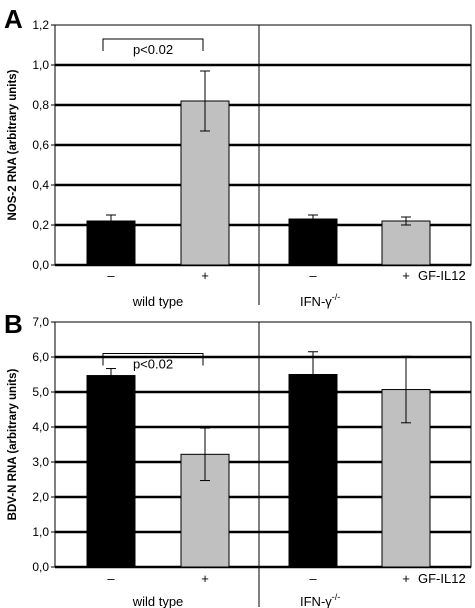 This screenshot has width=475, height=608. What do you see at coordinates (40, 322) in the screenshot?
I see `y-tick-label: 7,0` at bounding box center [40, 322].